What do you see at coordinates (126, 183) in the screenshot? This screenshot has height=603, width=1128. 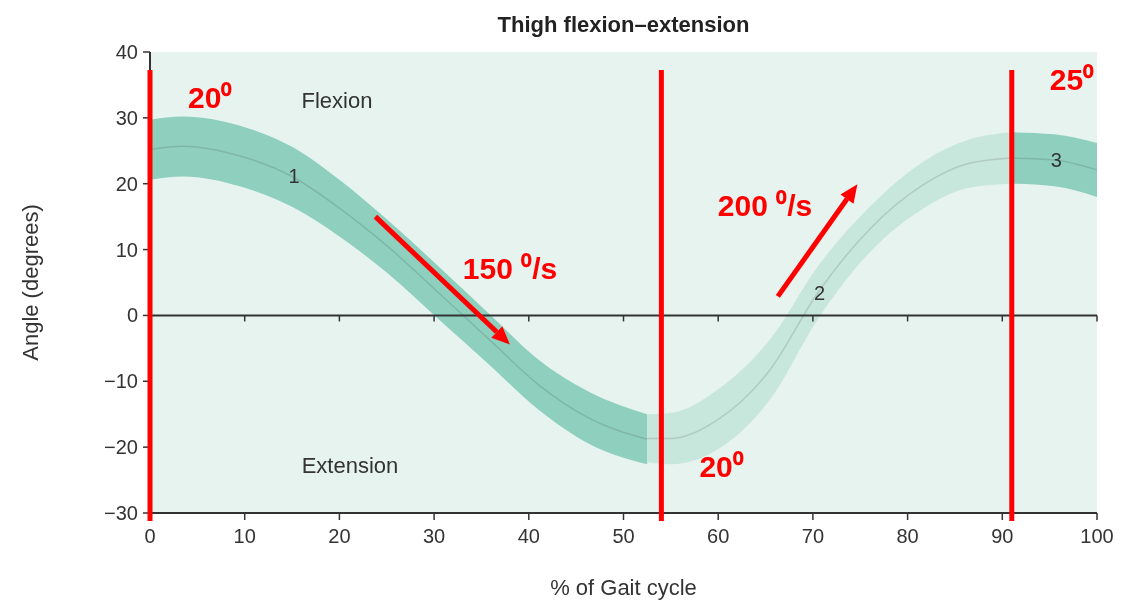 I see `y-tick-label: 20` at bounding box center [126, 183].